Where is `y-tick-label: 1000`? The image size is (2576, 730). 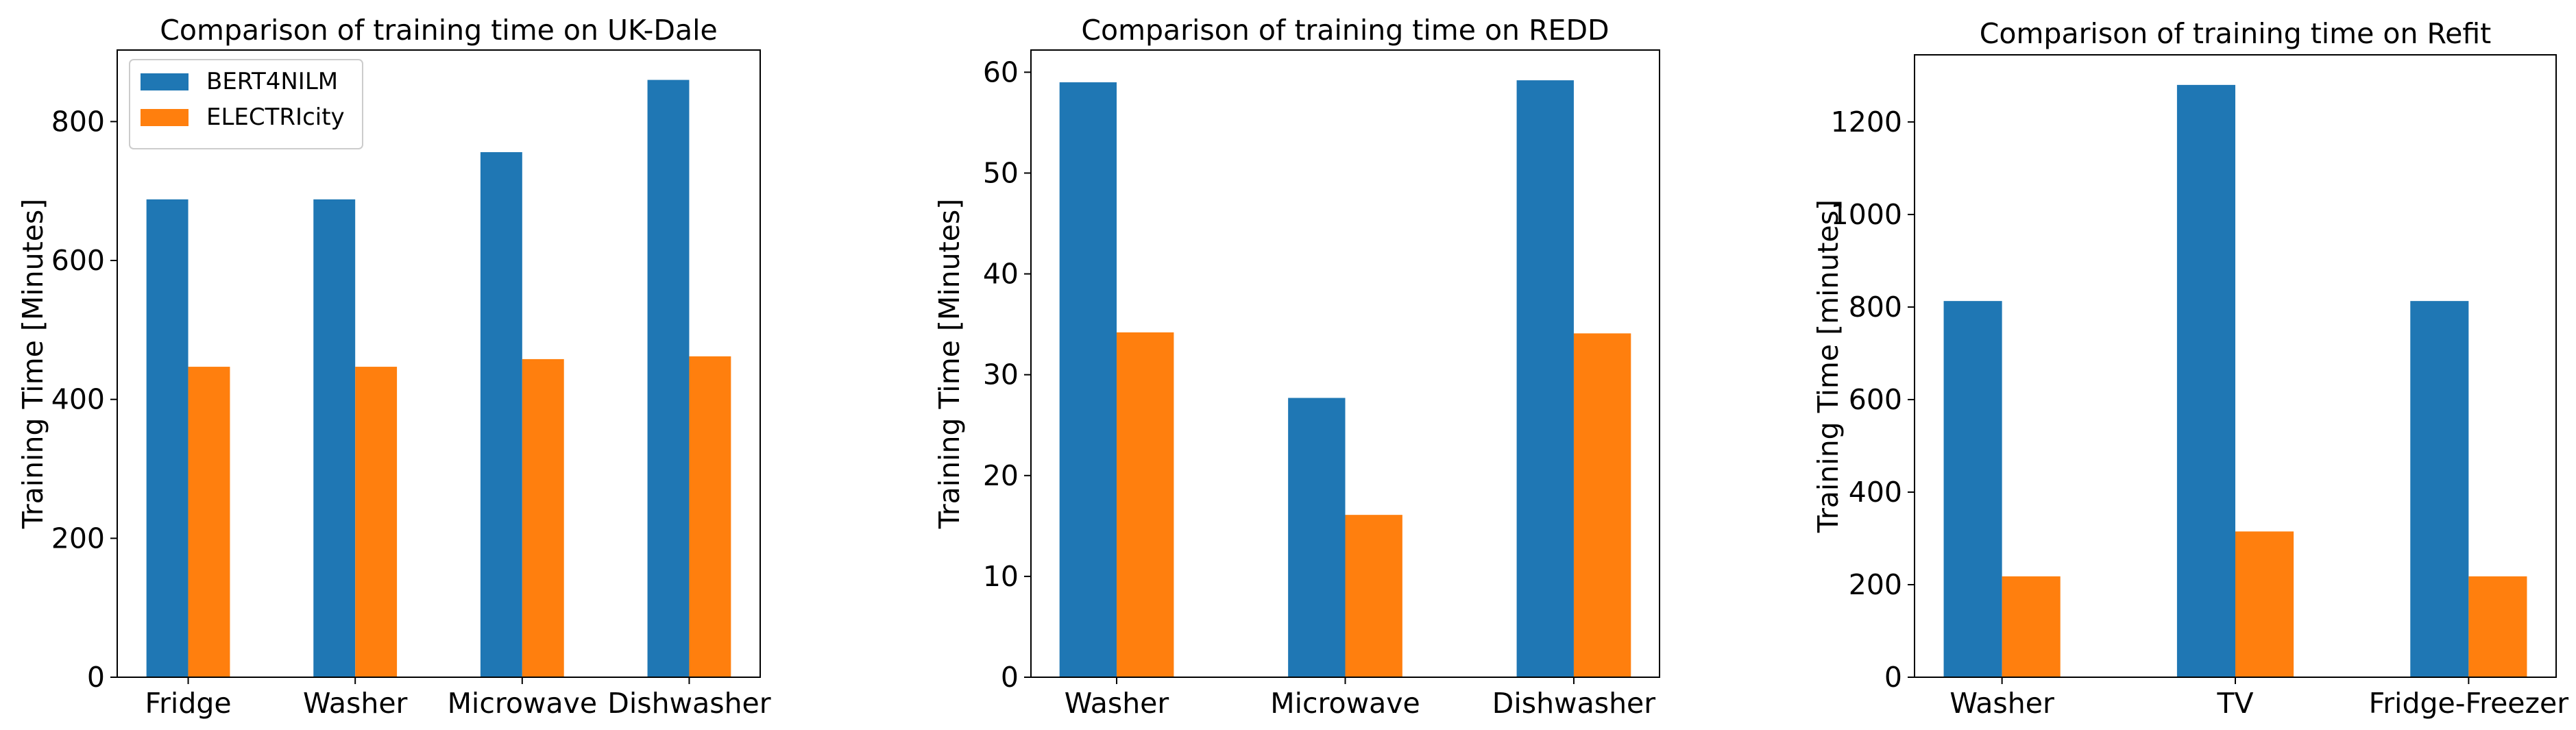 y-tick-label: 1000 is located at coordinates (1866, 215).